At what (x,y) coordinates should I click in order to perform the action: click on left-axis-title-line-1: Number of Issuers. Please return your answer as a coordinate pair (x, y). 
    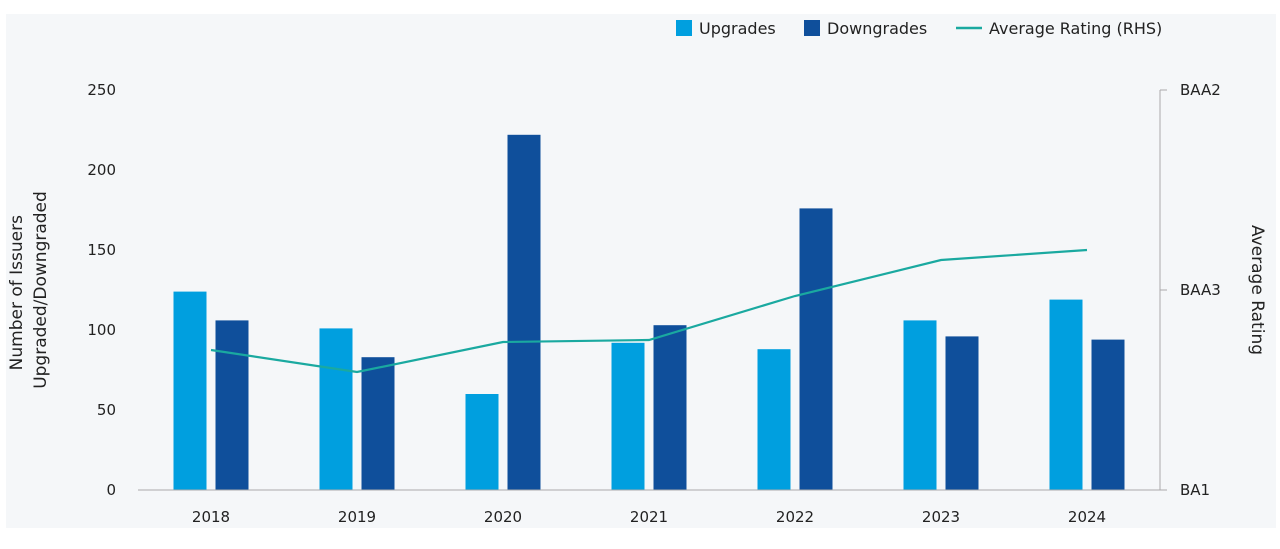
    Looking at the image, I should click on (17, 292).